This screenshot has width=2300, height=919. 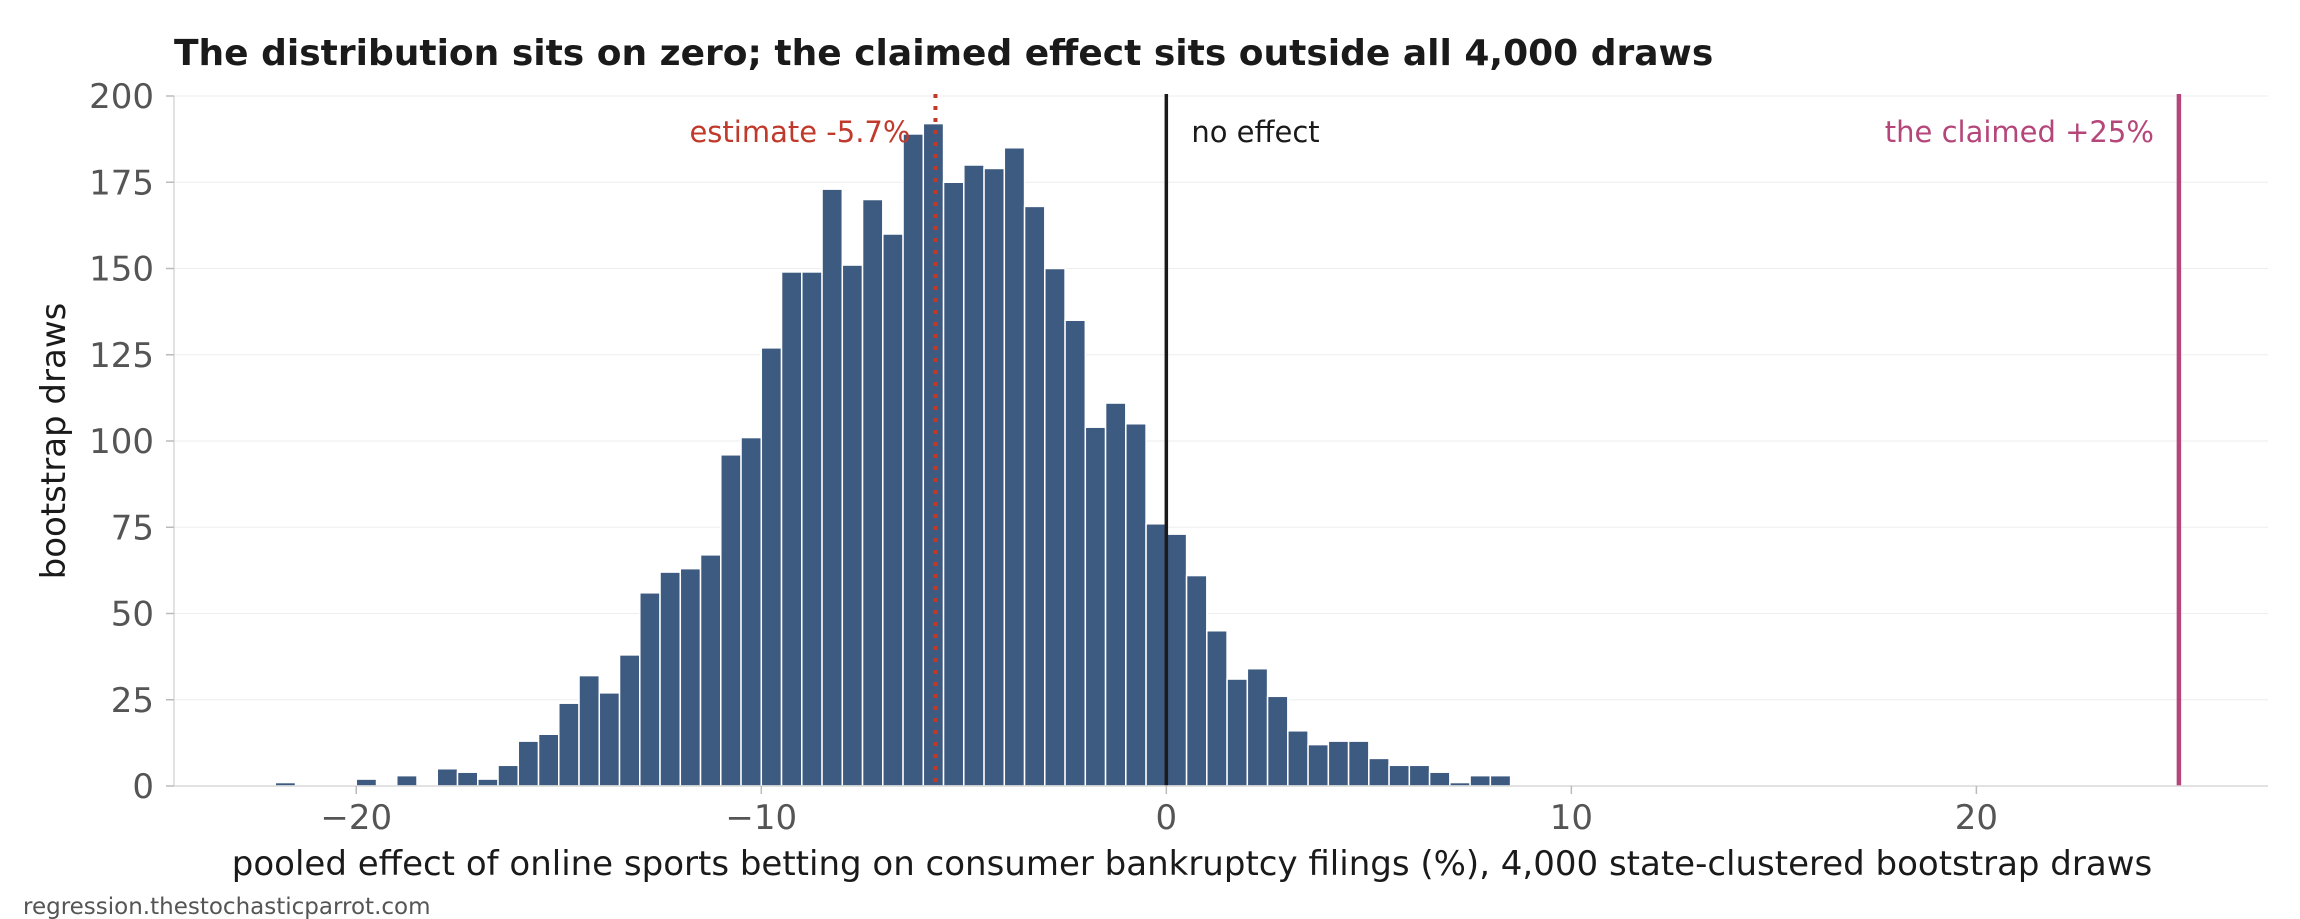 I want to click on x-tick-label: 0, so click(x=1167, y=818).